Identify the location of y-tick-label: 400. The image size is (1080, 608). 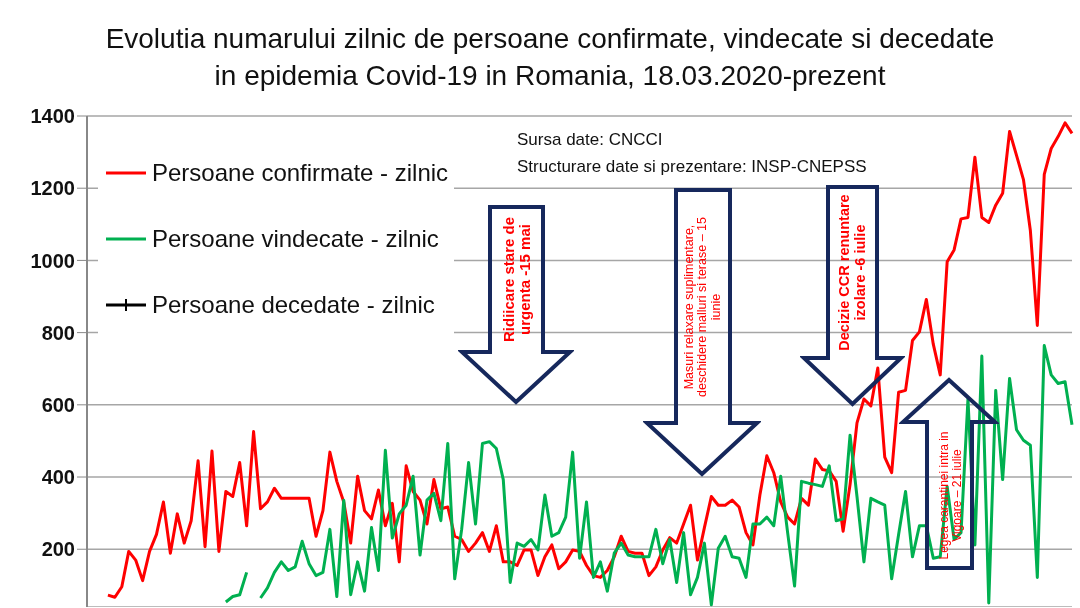
(58, 477).